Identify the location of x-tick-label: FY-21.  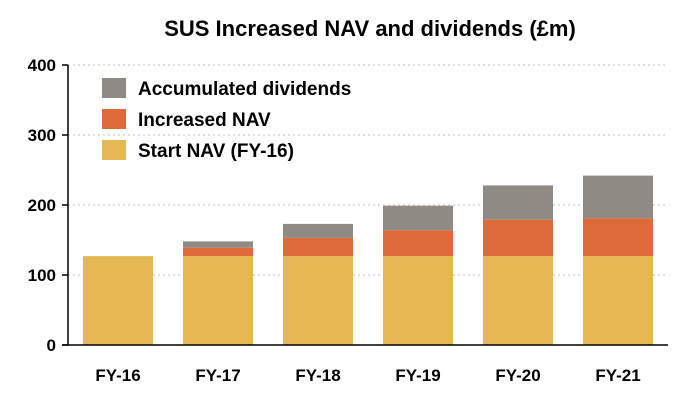
(617, 375).